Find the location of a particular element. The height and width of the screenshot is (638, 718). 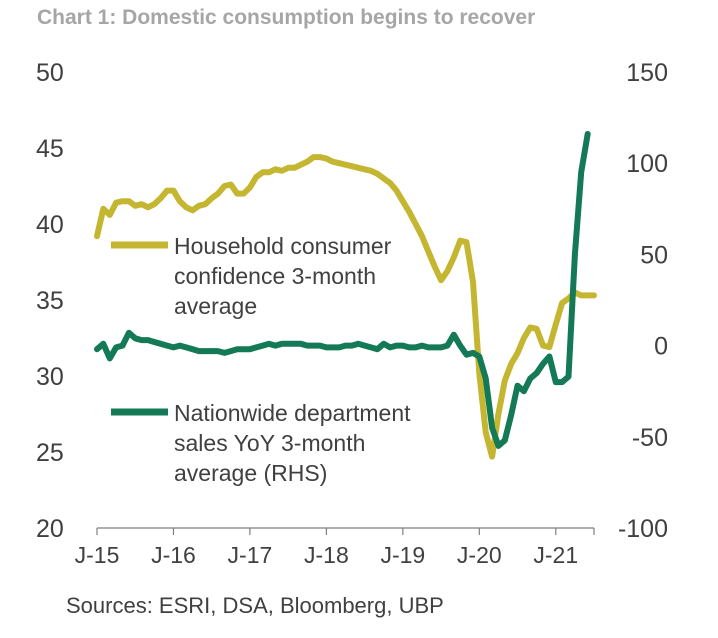

left-tick-label: 50 is located at coordinates (50, 73).